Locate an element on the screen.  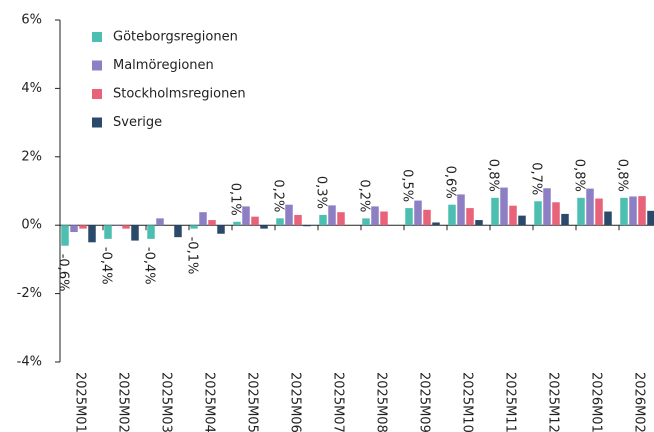
y-tick-label: 6% is located at coordinates (31, 20).